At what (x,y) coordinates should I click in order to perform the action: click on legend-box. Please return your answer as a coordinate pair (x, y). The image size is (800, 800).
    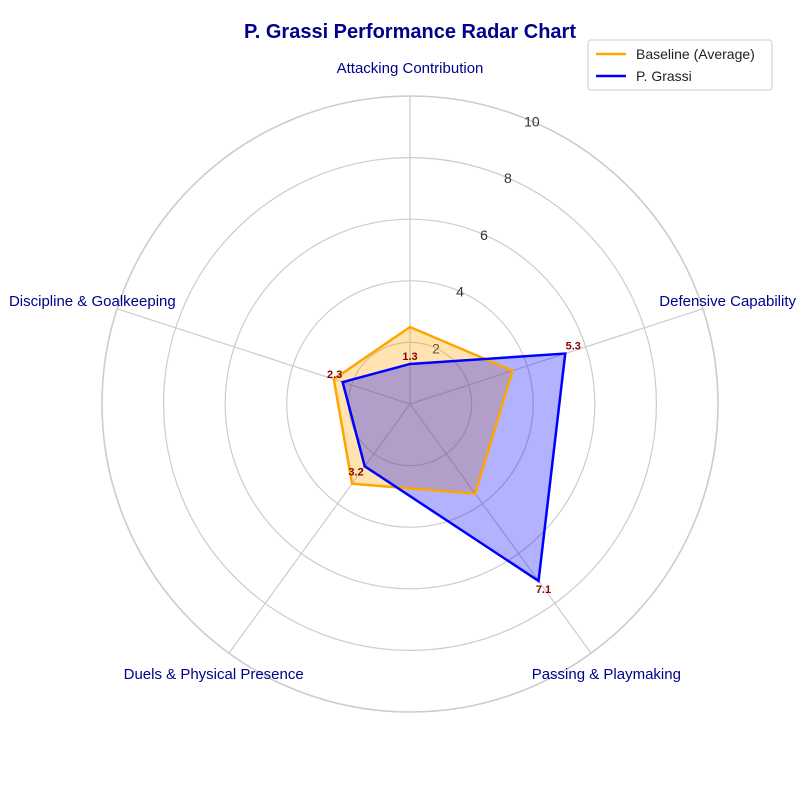
    Looking at the image, I should click on (680, 65).